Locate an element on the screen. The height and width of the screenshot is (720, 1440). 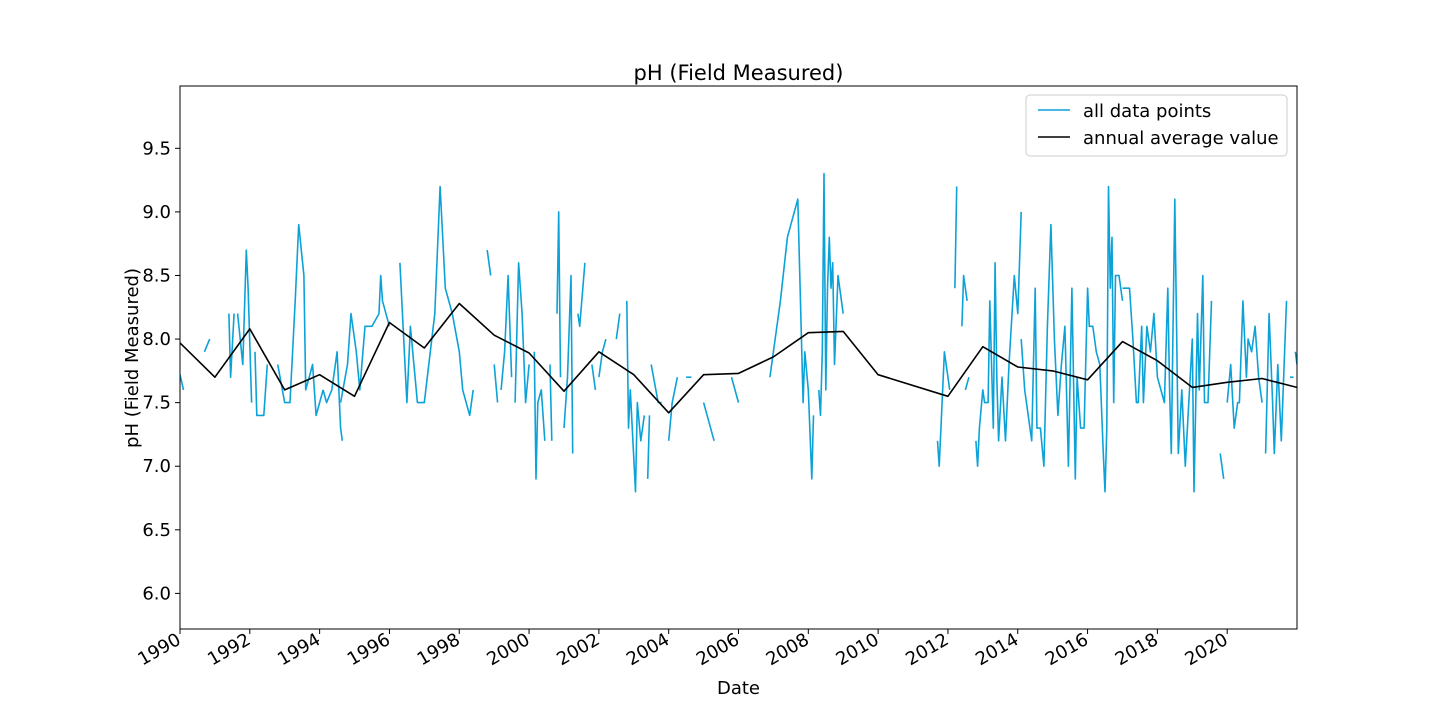
annual-average-line is located at coordinates (738, 358).